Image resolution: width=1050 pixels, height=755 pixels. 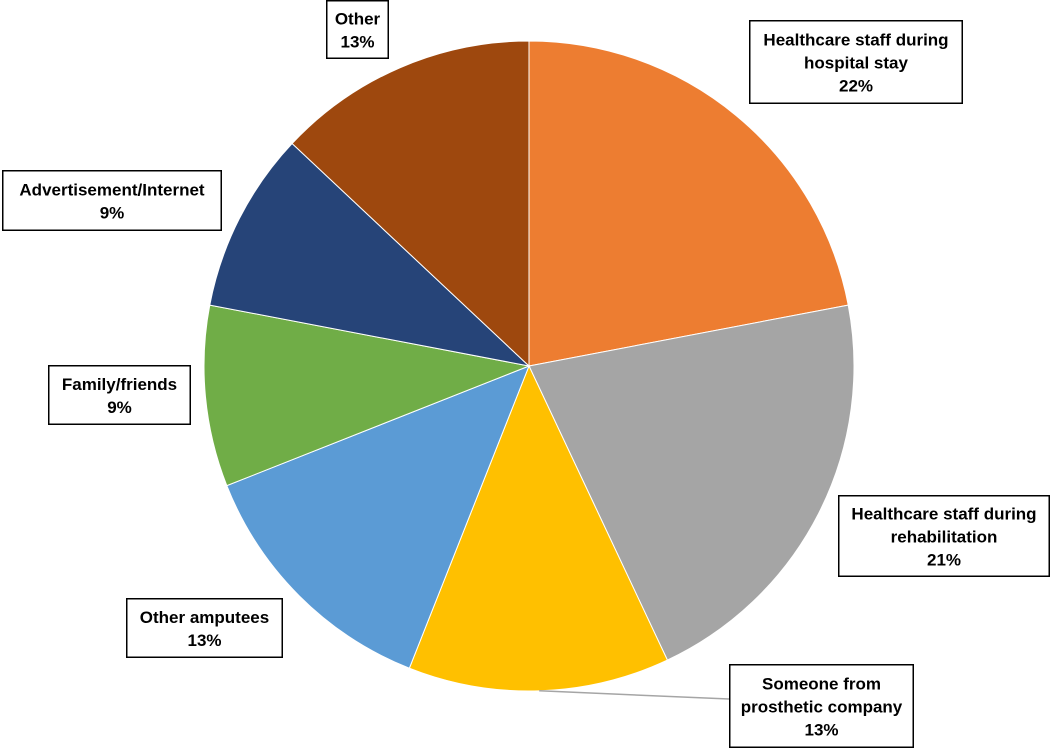 I want to click on data-label-percent: 21%, so click(x=944, y=559).